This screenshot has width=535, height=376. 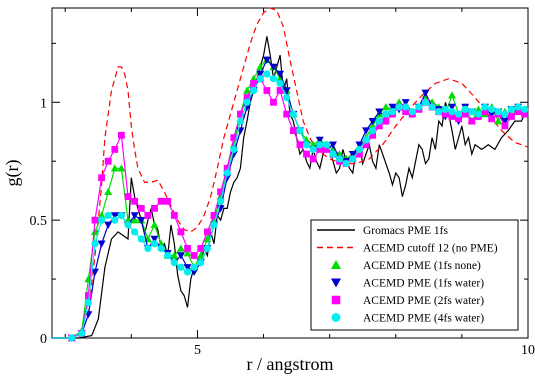 What do you see at coordinates (422, 266) in the screenshot?
I see `legend-label-2: ACEMD PME (1fs none)` at bounding box center [422, 266].